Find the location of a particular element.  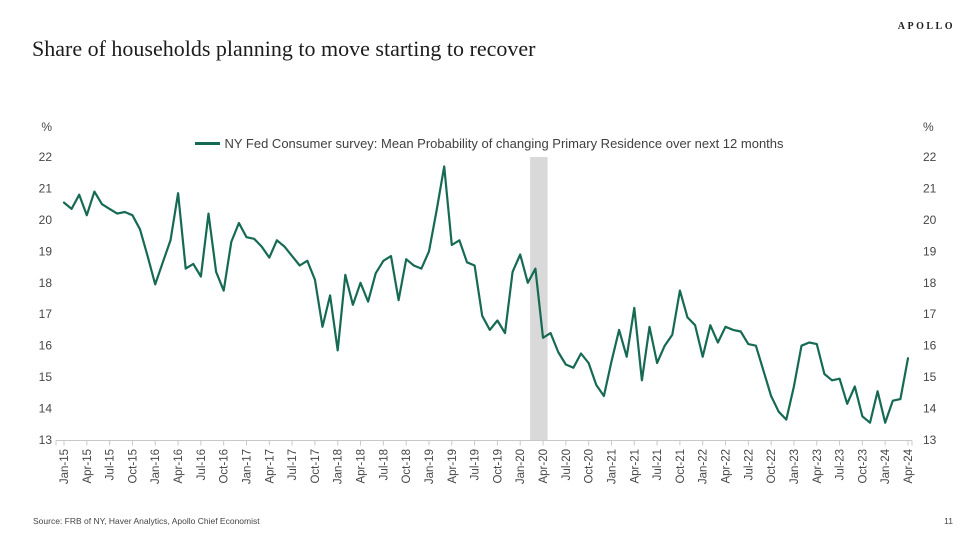

y-tick-label-left: 19 is located at coordinates (46, 251).